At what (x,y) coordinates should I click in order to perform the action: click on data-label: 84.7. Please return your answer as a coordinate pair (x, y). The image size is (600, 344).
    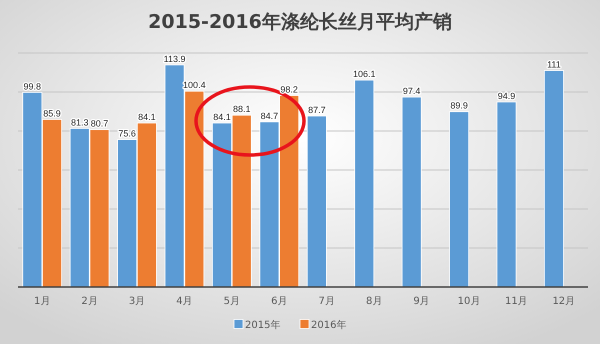
    Looking at the image, I should click on (269, 115).